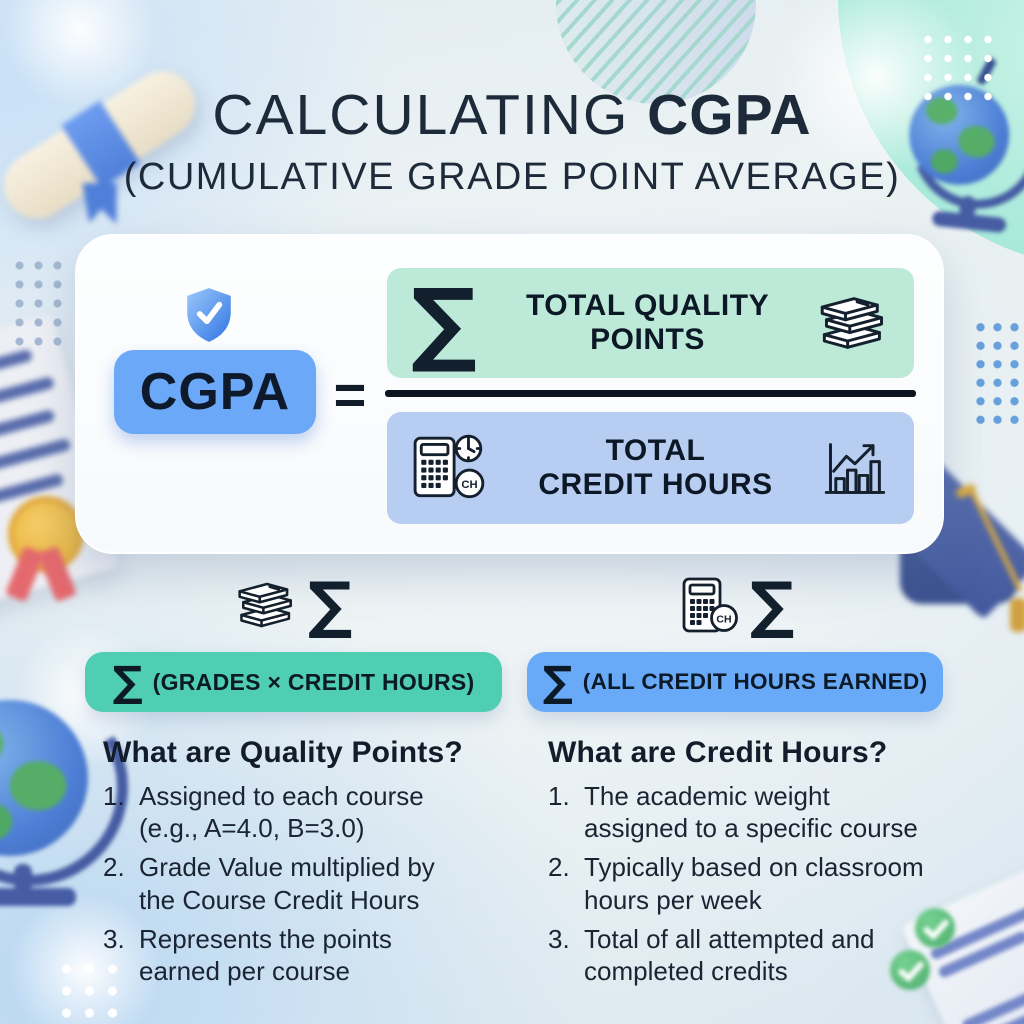 The image size is (1024, 1024). Describe the element at coordinates (421, 115) in the screenshot. I see `title-word: CALCULATING` at that location.